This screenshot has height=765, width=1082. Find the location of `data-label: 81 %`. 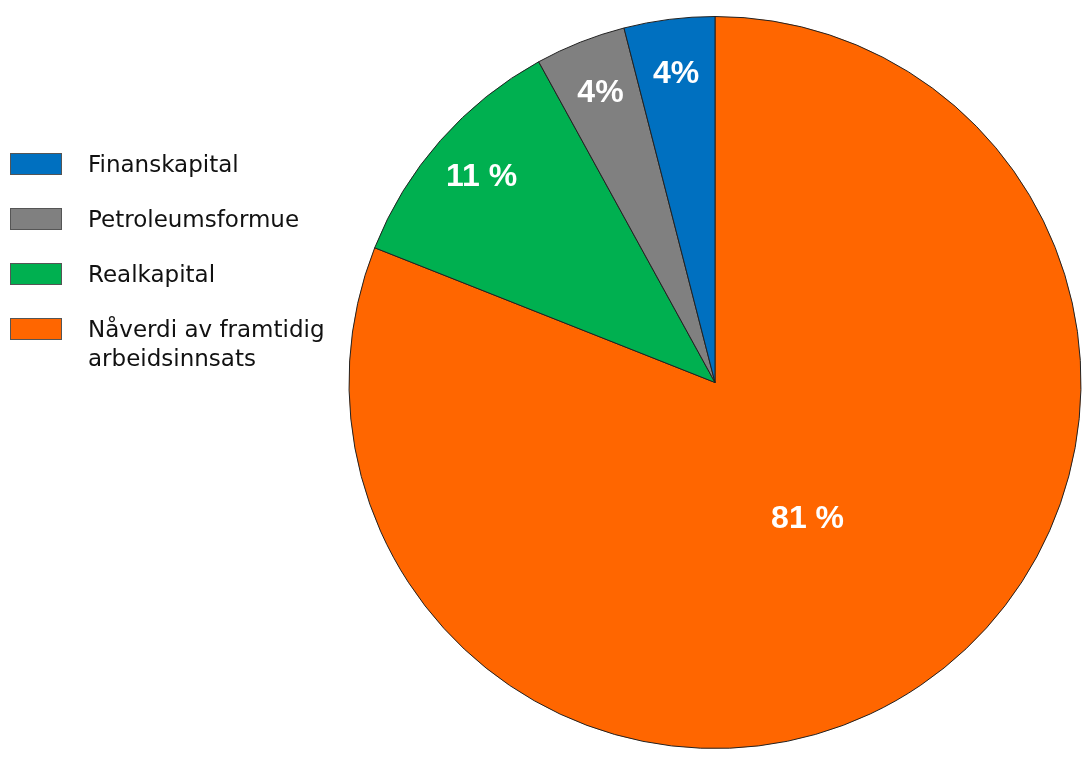

data-label: 81 % is located at coordinates (808, 516).